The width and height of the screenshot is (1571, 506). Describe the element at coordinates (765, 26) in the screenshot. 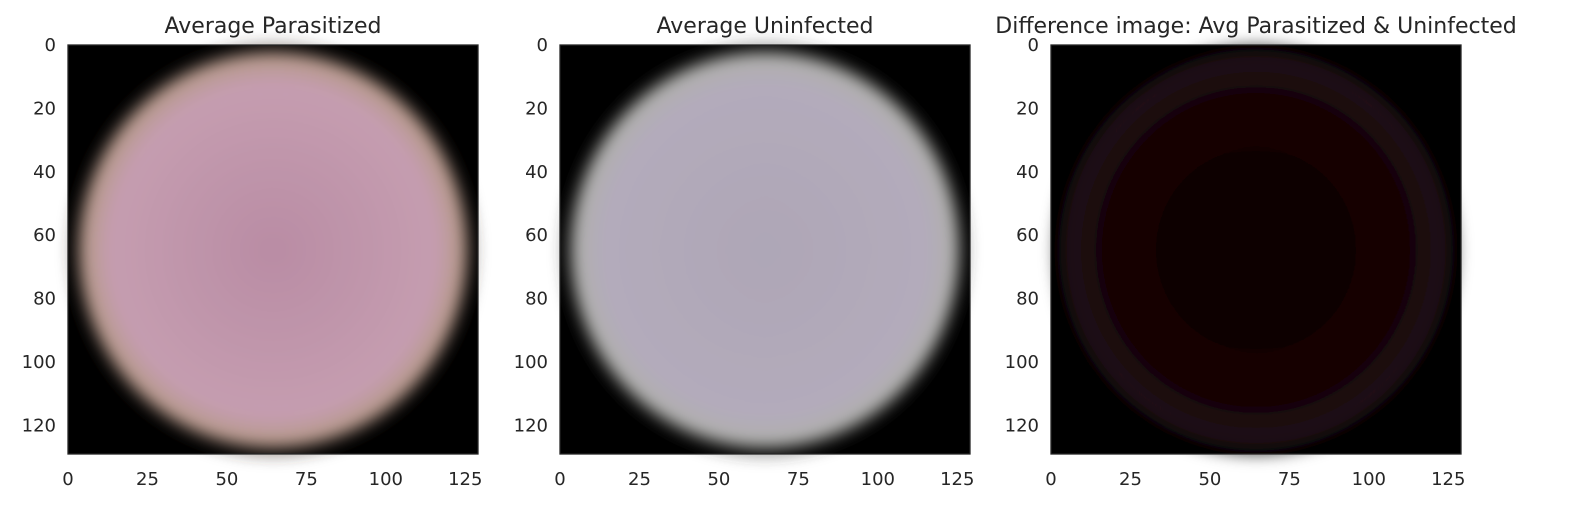

I see `panel-title: Average Uninfected` at that location.